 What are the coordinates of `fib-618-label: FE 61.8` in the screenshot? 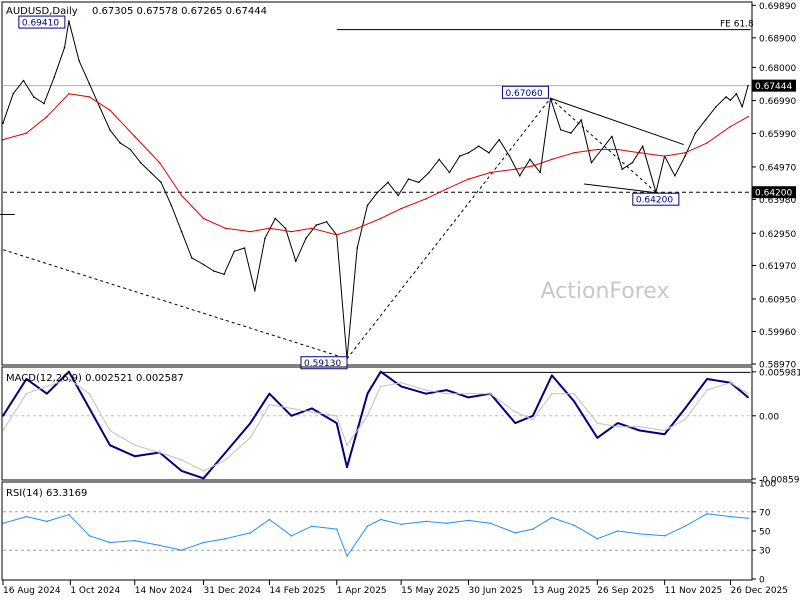 It's located at (737, 25).